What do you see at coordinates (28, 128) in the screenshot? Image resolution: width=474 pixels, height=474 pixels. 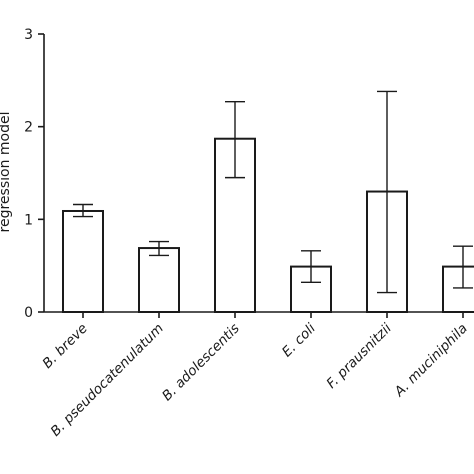 I see `y-tick-label: 2` at bounding box center [28, 128].